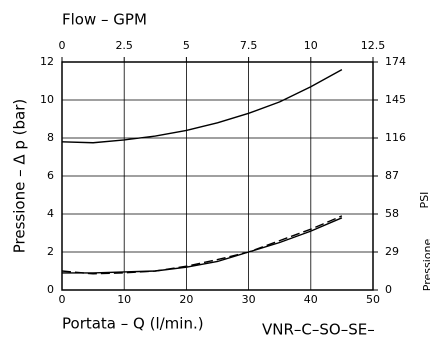 This screenshot has width=430, height=341. I want to click on x-tick-label: 50, so click(373, 299).